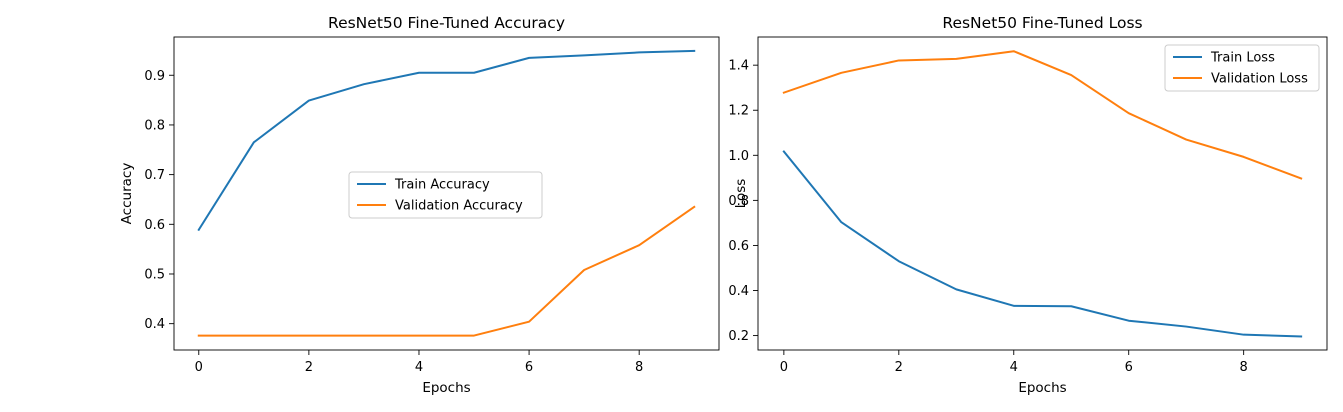 The height and width of the screenshot is (412, 1343). I want to click on legend: Train Accuracy Validation Accuracy, so click(445, 195).